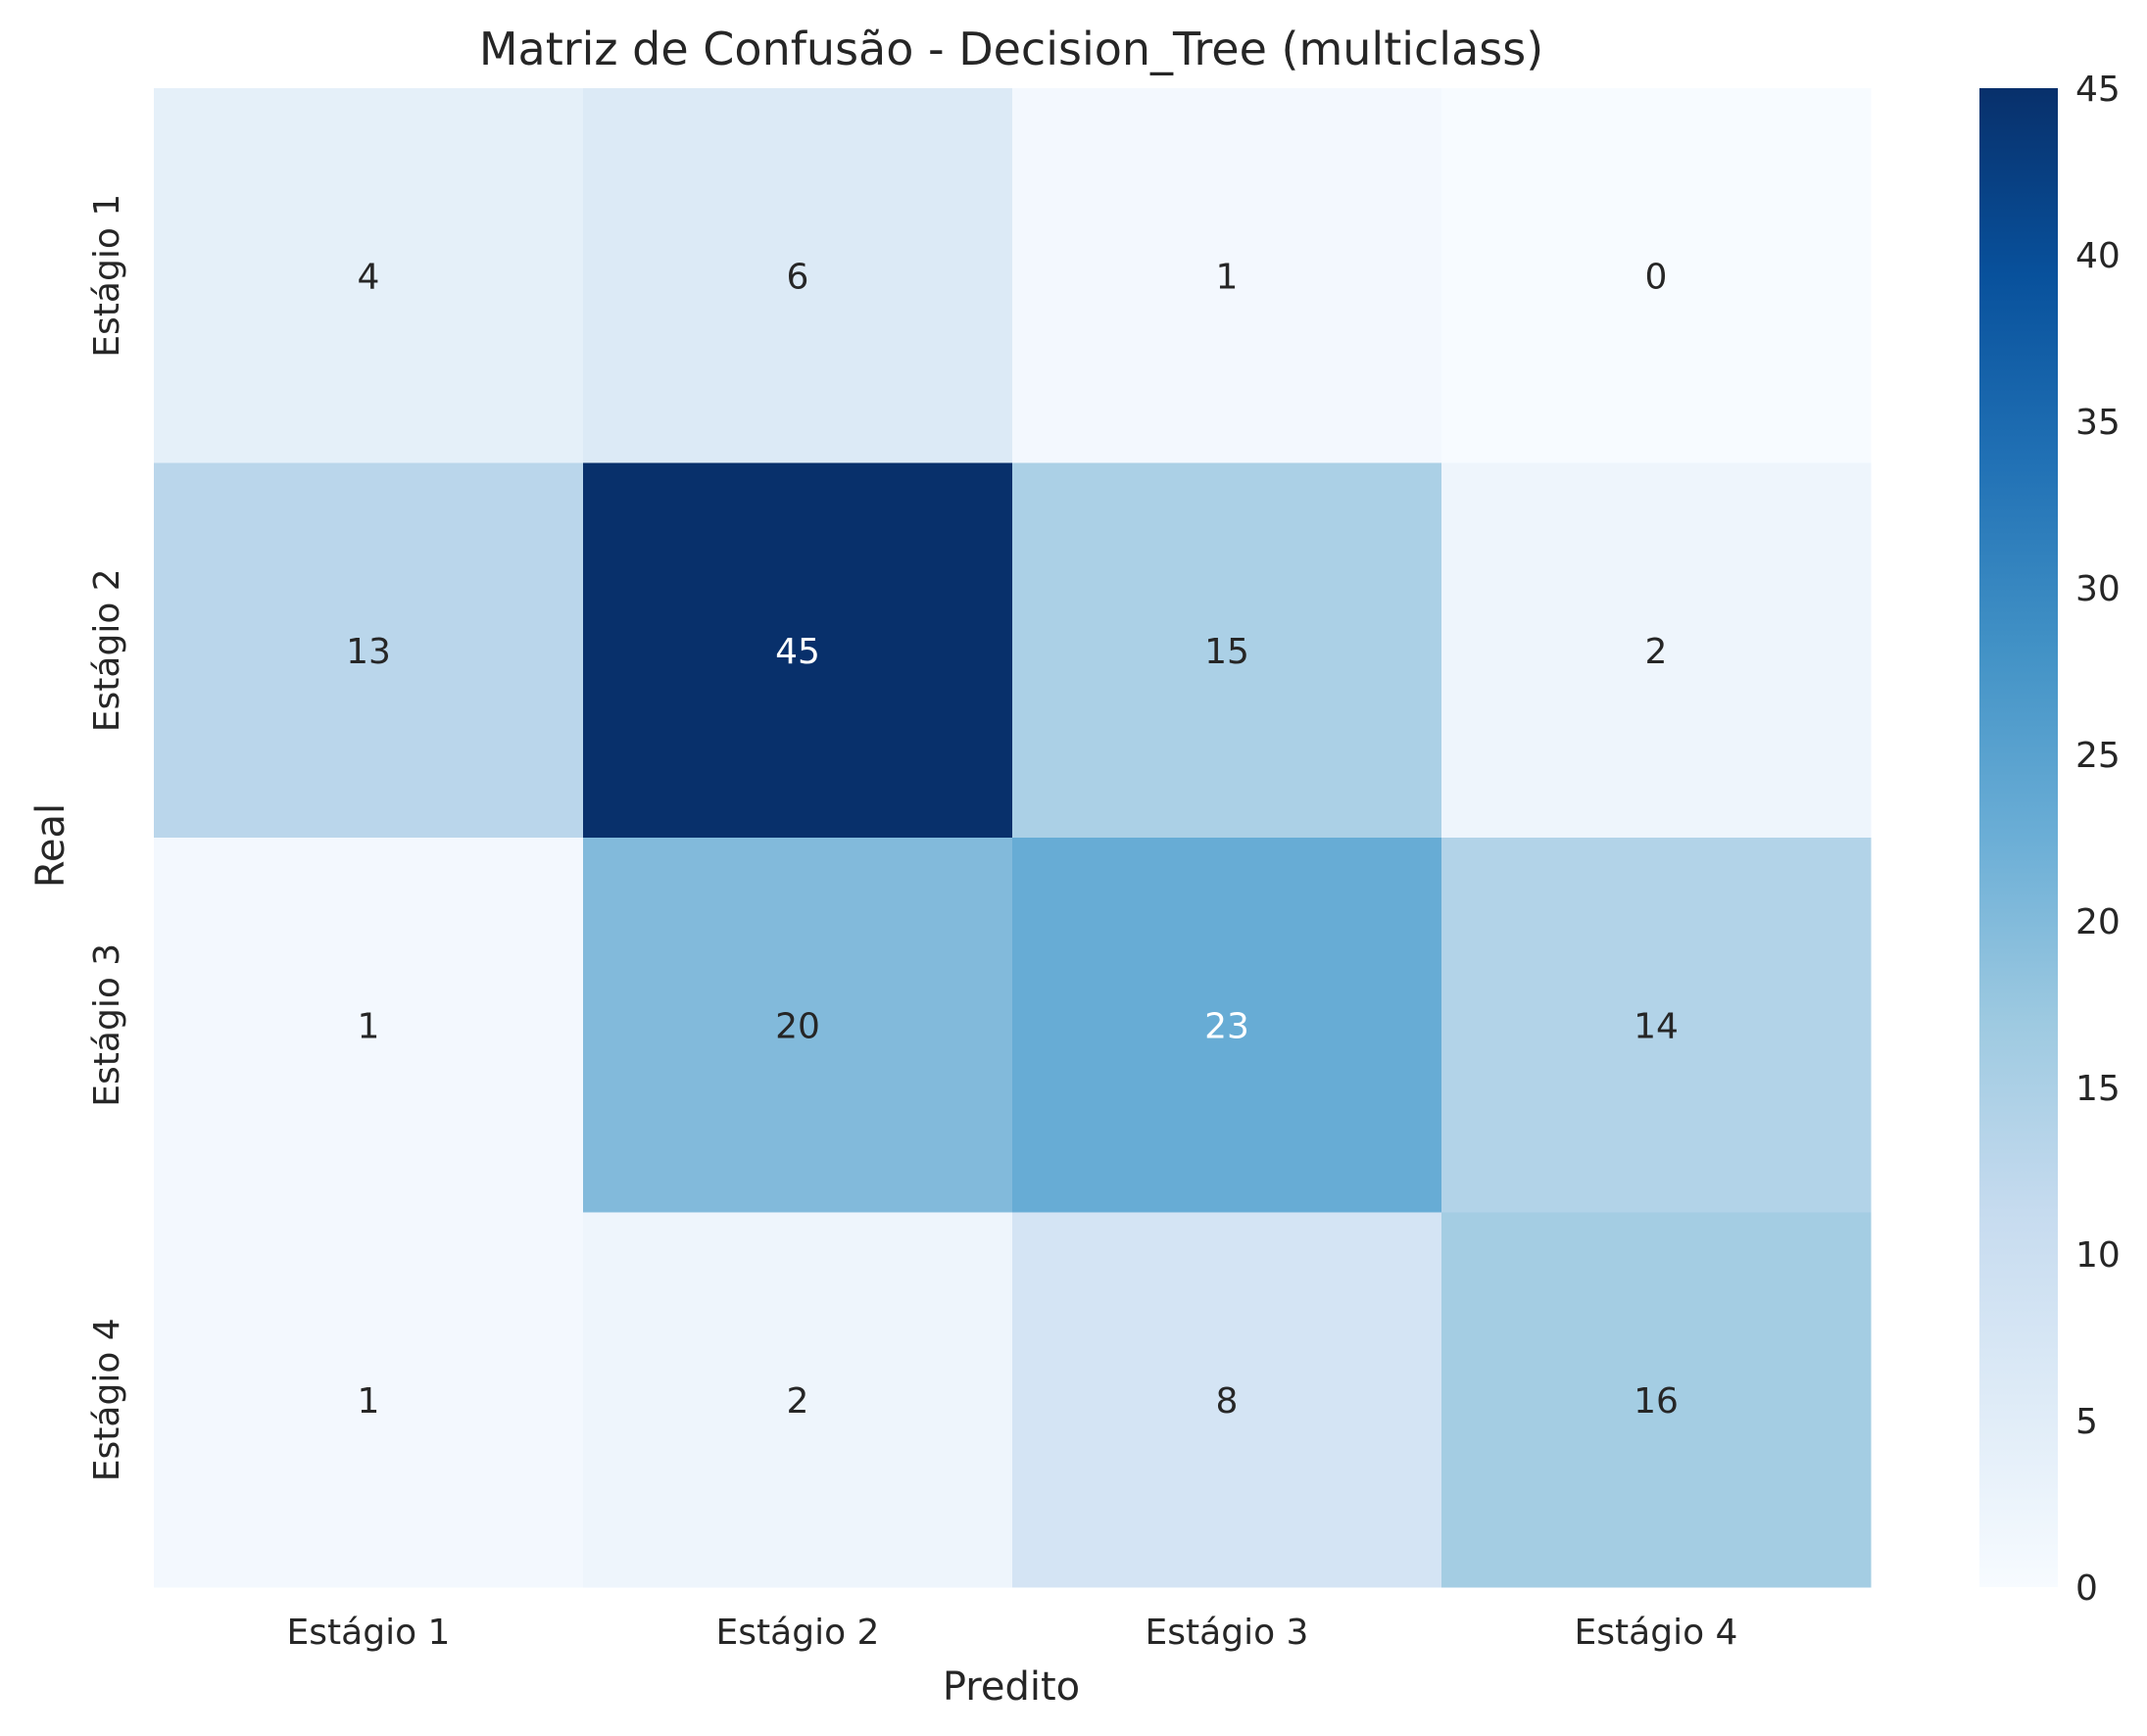 This screenshot has height=1736, width=2147. Describe the element at coordinates (2098, 756) in the screenshot. I see `colorbar-tick-label: 25` at that location.